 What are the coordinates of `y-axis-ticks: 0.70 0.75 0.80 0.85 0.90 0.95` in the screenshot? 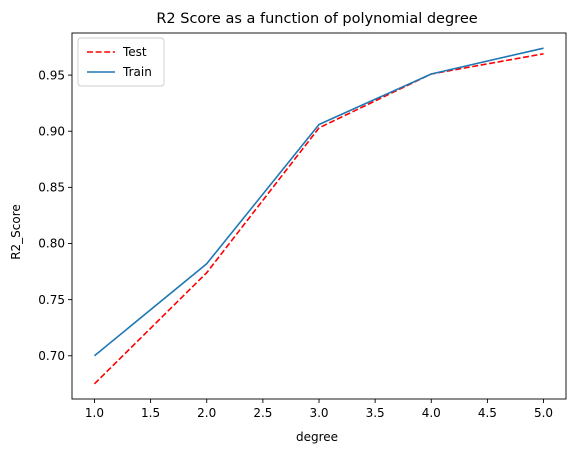 It's located at (55, 215).